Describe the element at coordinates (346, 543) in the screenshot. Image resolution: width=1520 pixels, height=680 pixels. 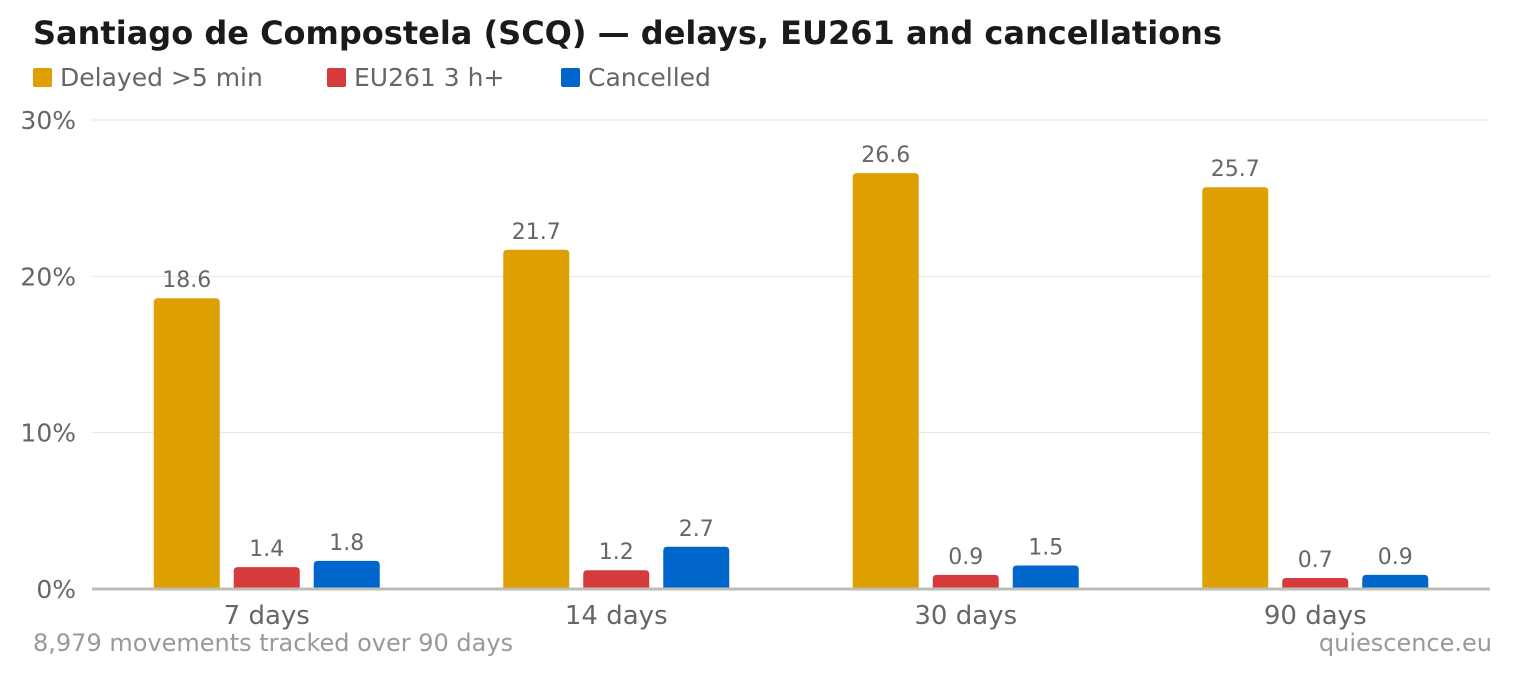
I see `value-label-cancelled-7-days: 1.8` at that location.